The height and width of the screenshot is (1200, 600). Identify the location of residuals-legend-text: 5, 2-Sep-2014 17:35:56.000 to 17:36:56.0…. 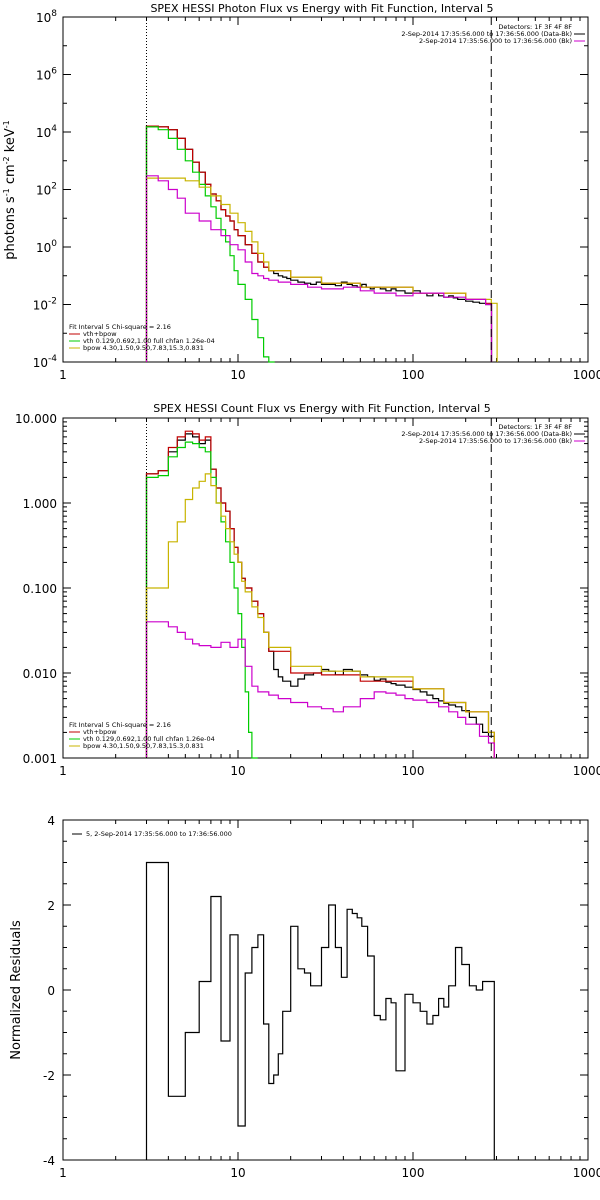
(159, 834).